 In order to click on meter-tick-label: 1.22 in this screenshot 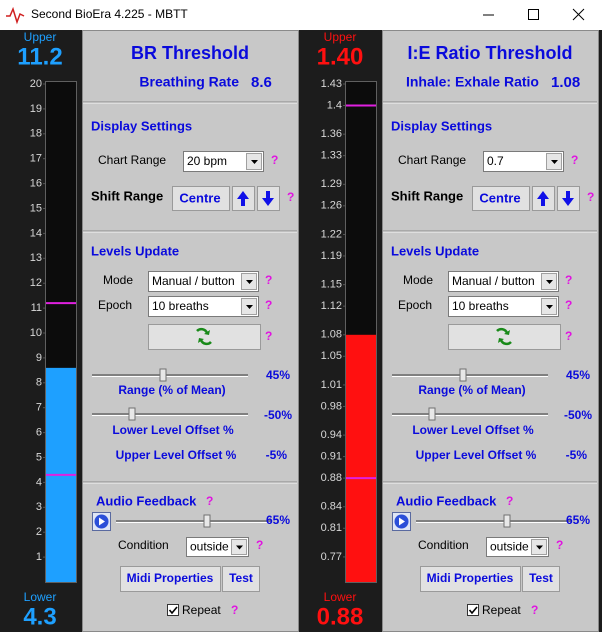, I will do `click(331, 234)`.